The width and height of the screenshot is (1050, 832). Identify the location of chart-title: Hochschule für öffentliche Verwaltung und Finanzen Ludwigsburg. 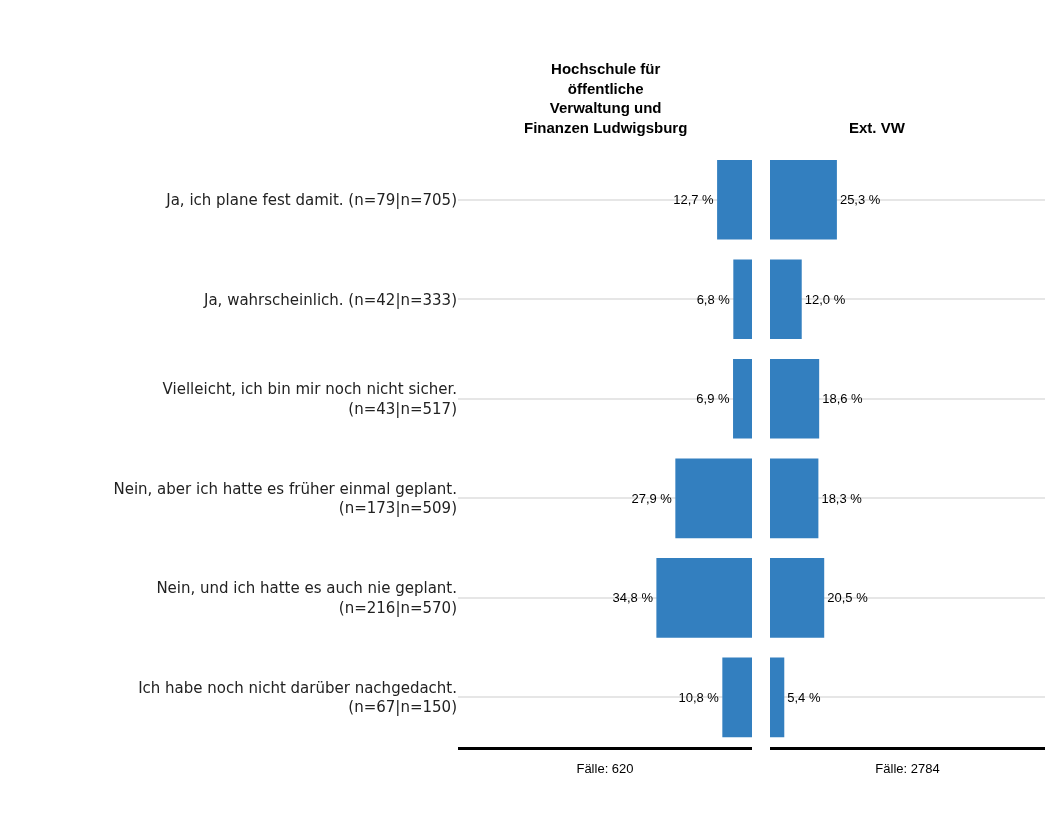
(606, 98).